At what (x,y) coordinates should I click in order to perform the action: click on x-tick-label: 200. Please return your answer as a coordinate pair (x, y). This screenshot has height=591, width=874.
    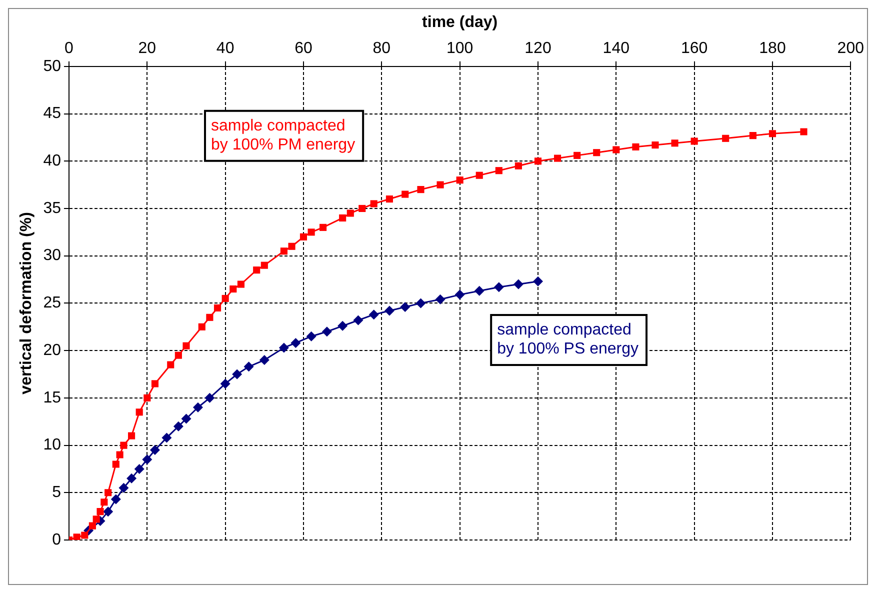
    Looking at the image, I should click on (850, 49).